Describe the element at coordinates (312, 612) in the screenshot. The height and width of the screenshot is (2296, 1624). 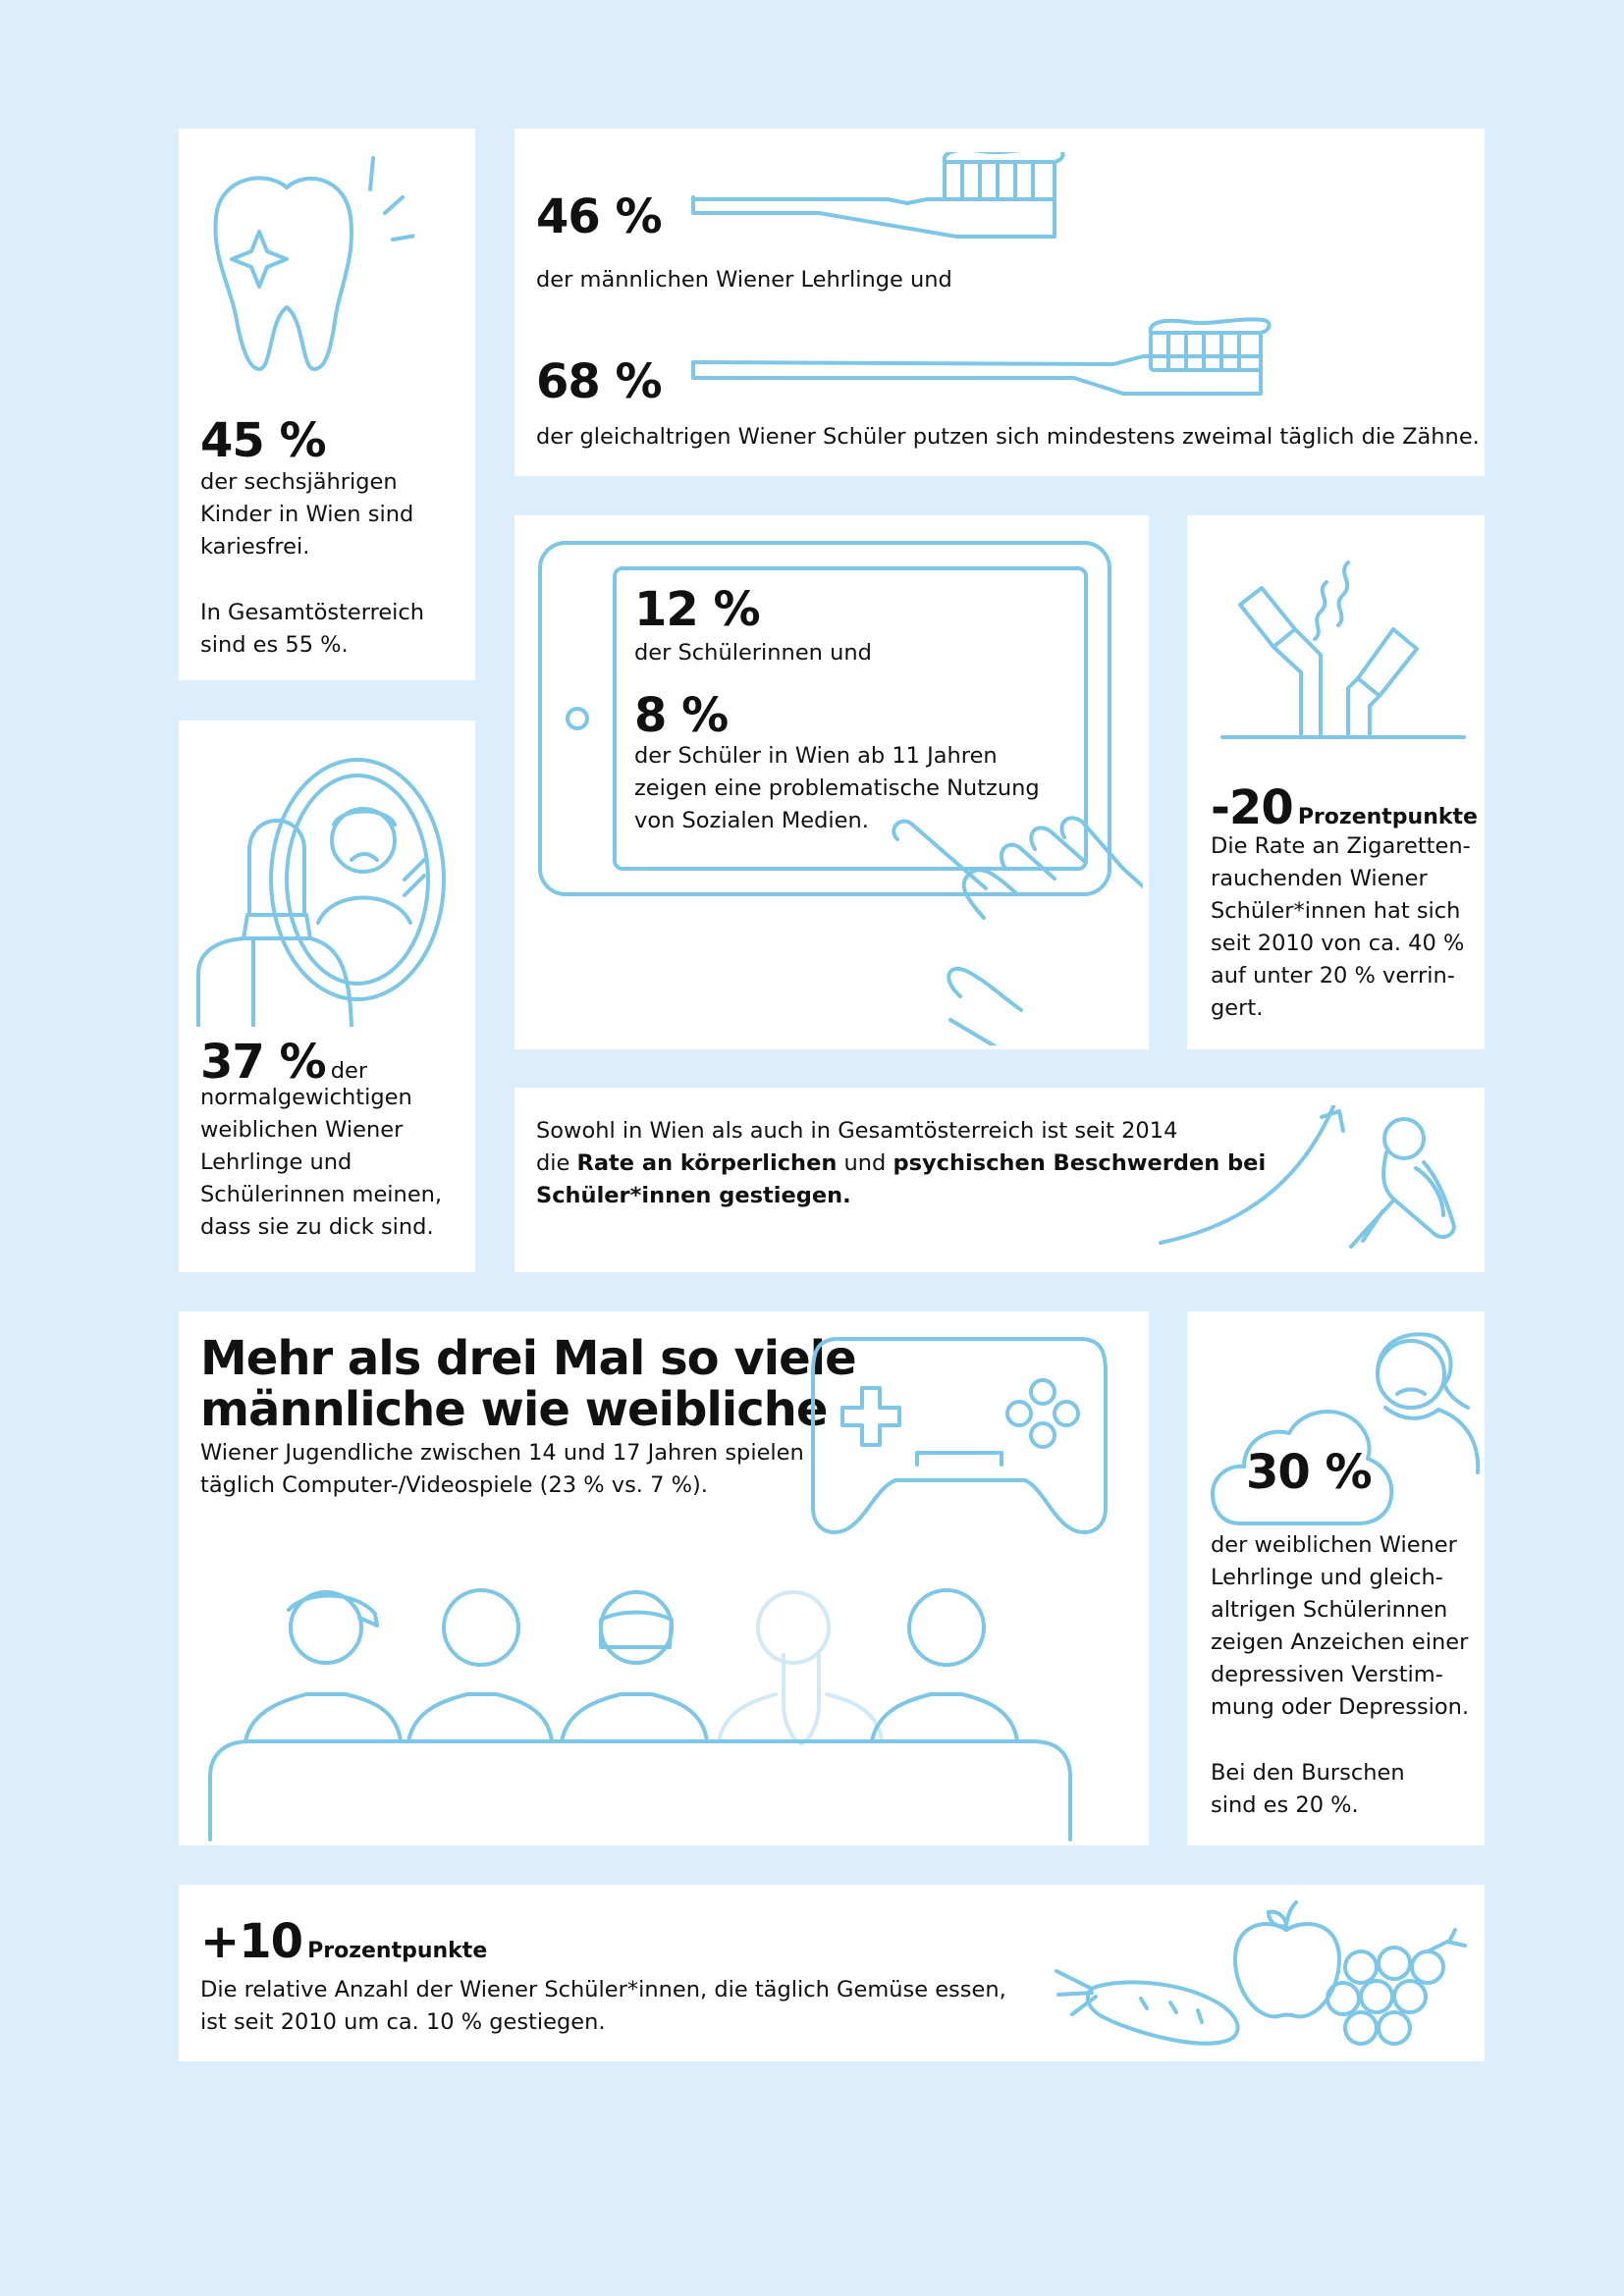
I see `caries-austria-line: In Gesamtösterreich` at that location.